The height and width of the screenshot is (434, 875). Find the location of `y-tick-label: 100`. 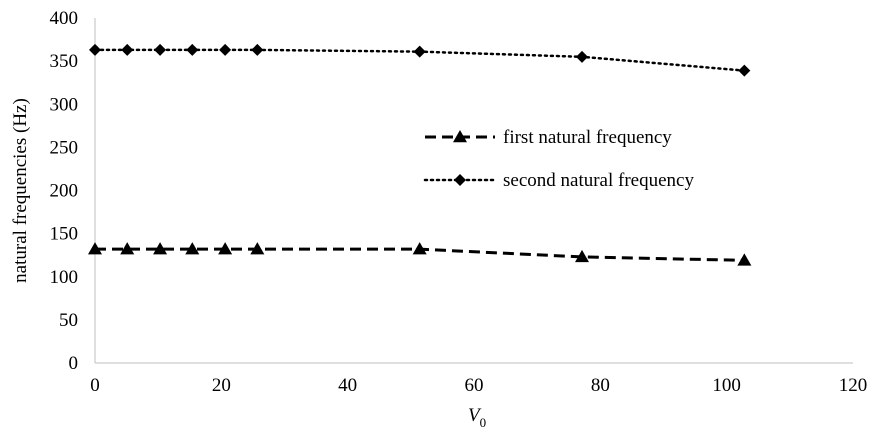

y-tick-label: 100 is located at coordinates (64, 277).